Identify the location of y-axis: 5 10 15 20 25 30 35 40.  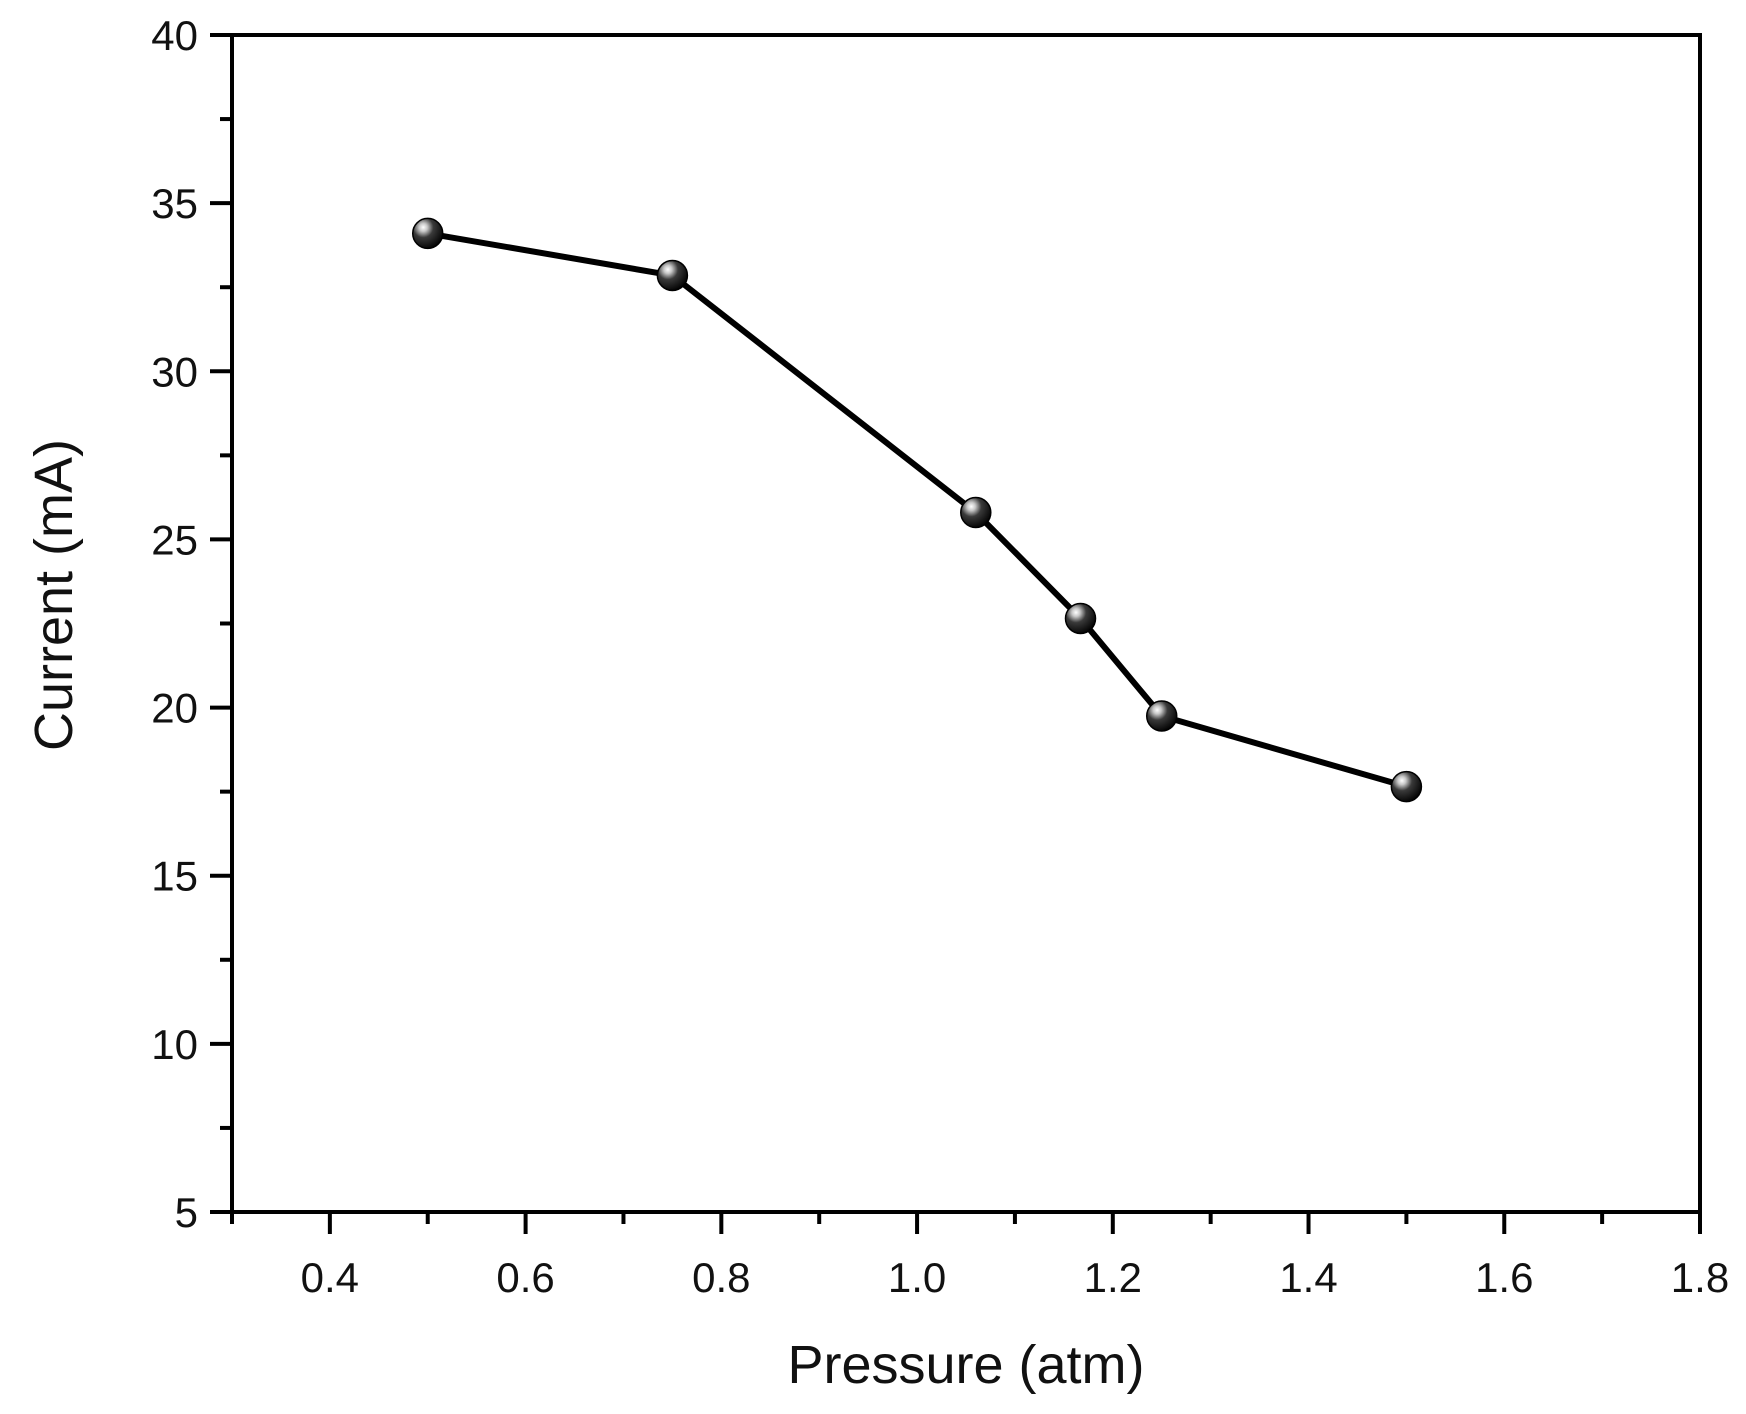
(191, 624).